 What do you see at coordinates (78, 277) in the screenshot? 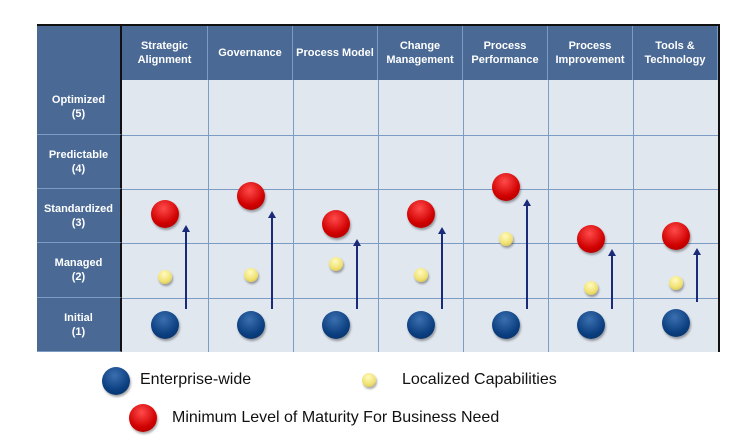
I see `row-level: (2)` at bounding box center [78, 277].